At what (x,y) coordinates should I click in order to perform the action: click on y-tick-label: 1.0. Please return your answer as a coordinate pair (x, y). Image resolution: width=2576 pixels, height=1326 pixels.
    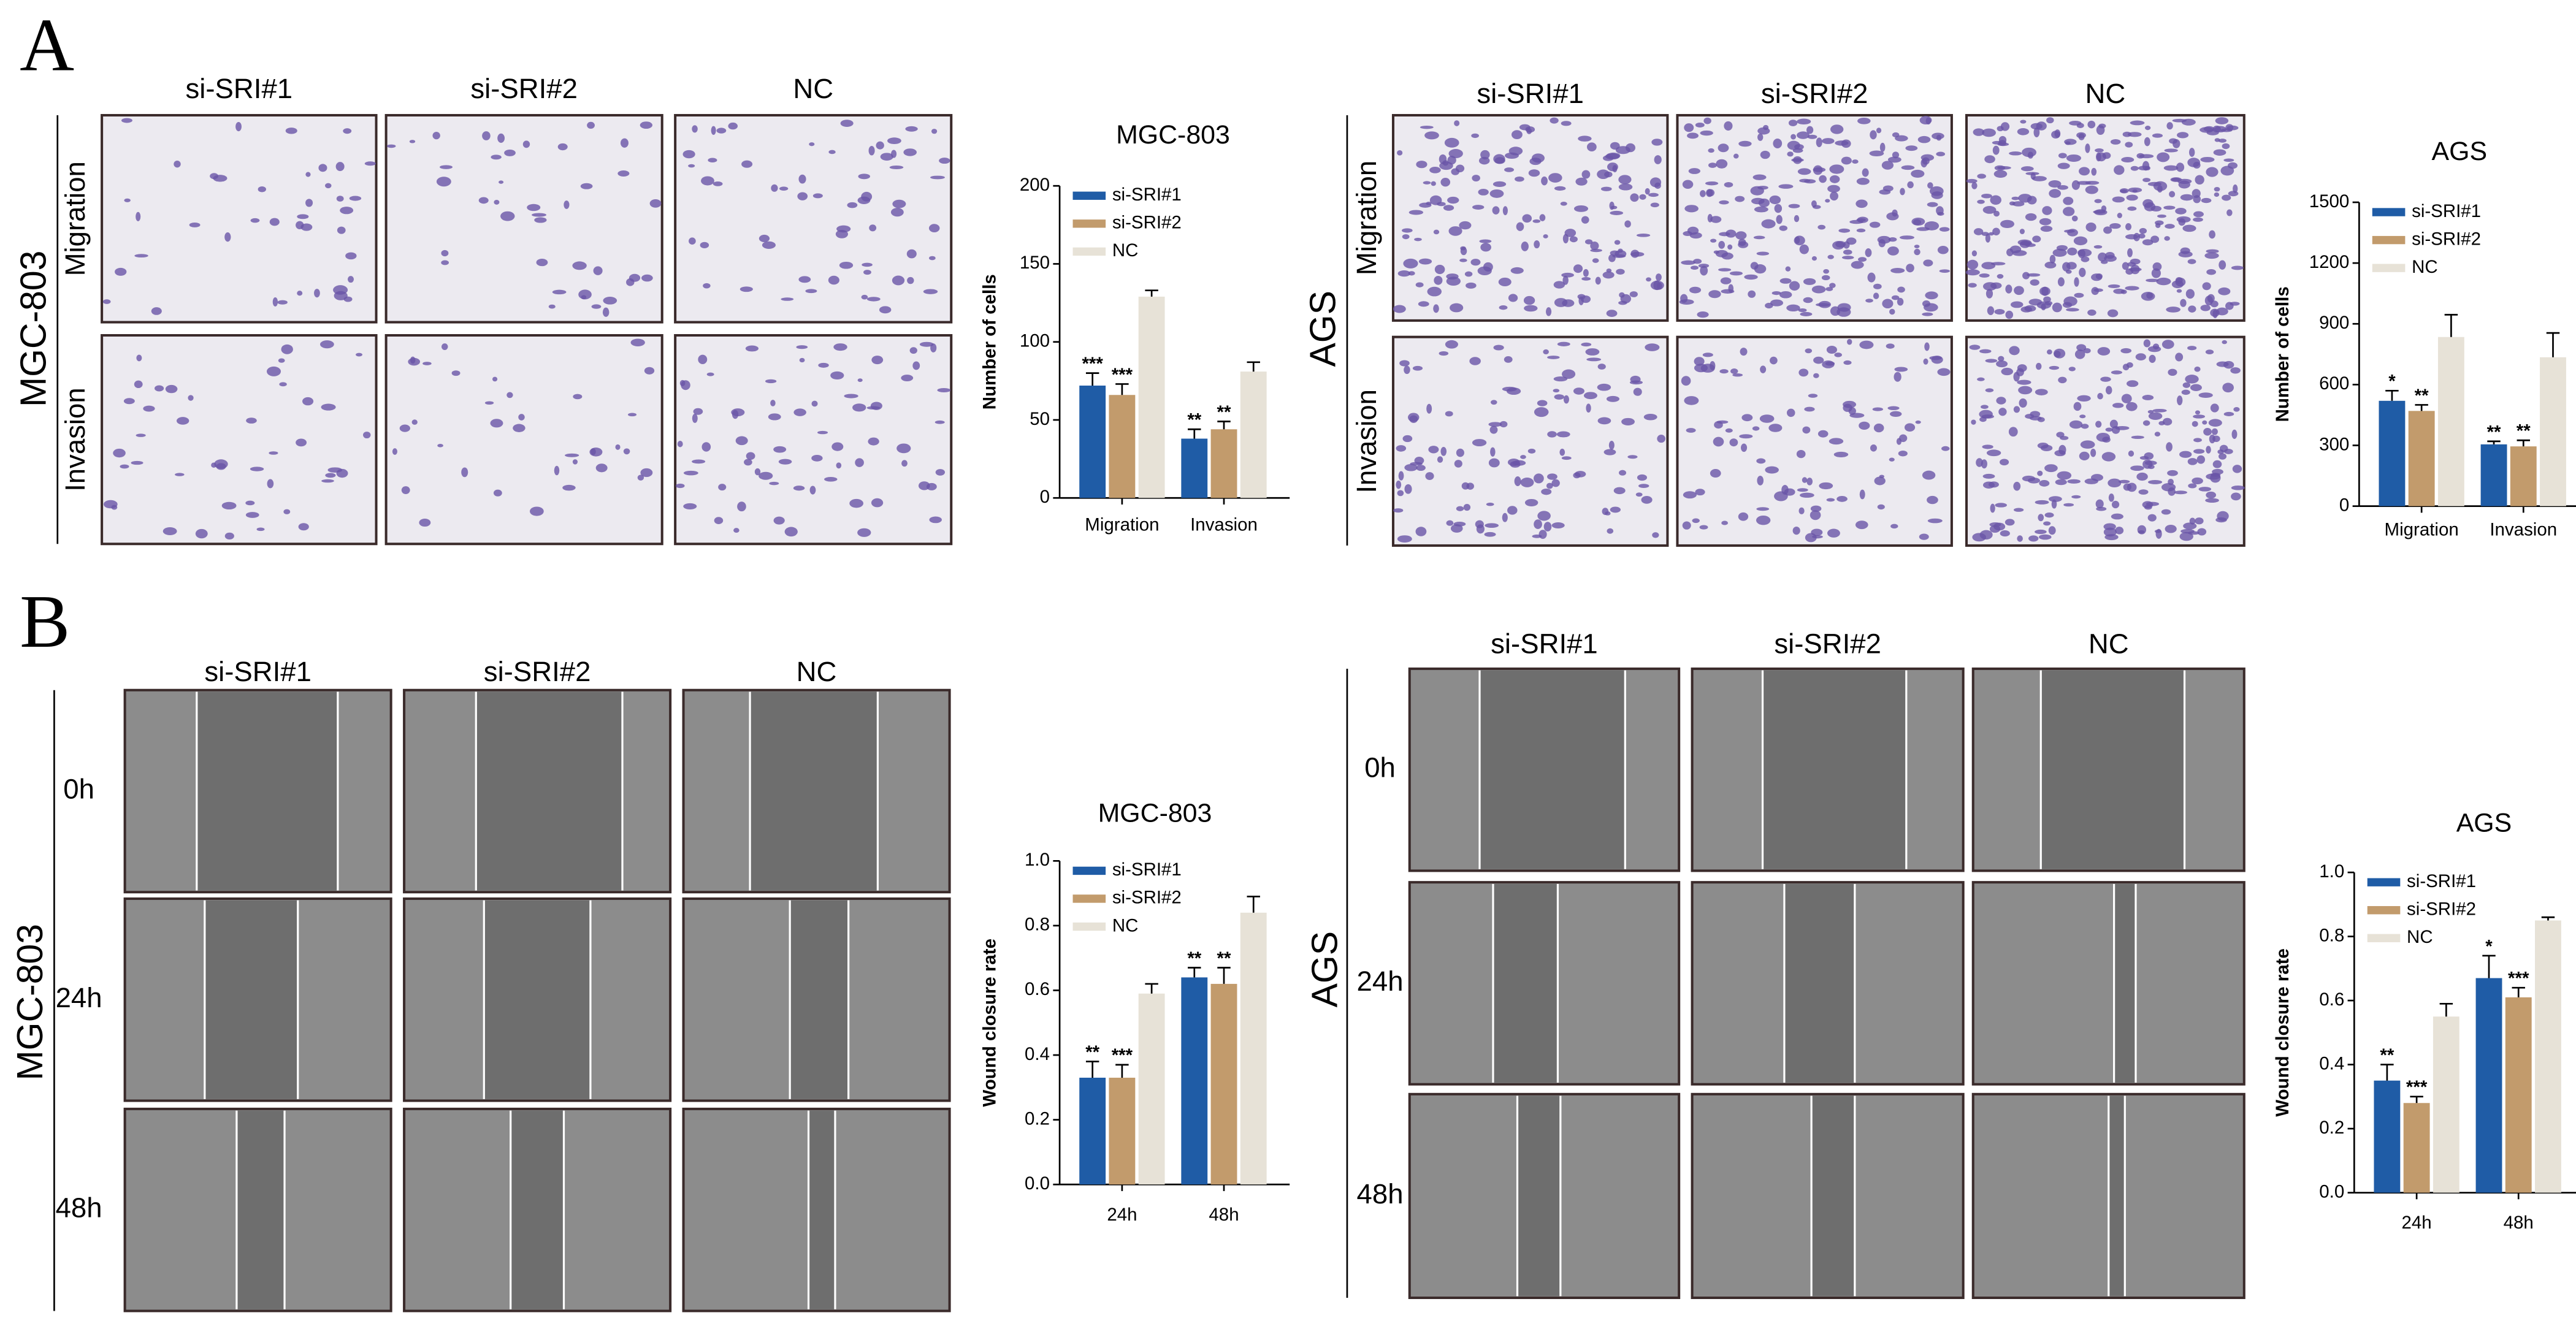
    Looking at the image, I should click on (2331, 871).